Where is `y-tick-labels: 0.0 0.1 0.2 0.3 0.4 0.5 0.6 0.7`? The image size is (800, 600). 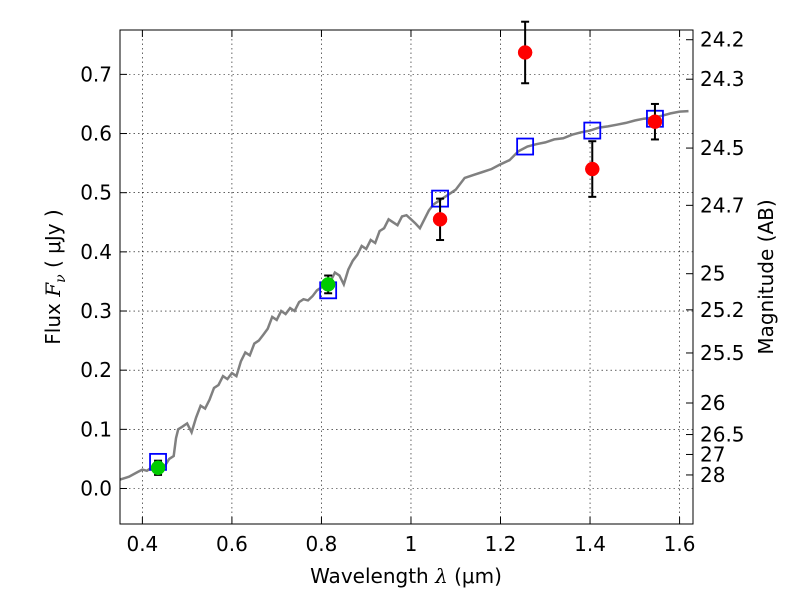
y-tick-labels: 0.0 0.1 0.2 0.3 0.4 0.5 0.6 0.7 is located at coordinates (96, 281).